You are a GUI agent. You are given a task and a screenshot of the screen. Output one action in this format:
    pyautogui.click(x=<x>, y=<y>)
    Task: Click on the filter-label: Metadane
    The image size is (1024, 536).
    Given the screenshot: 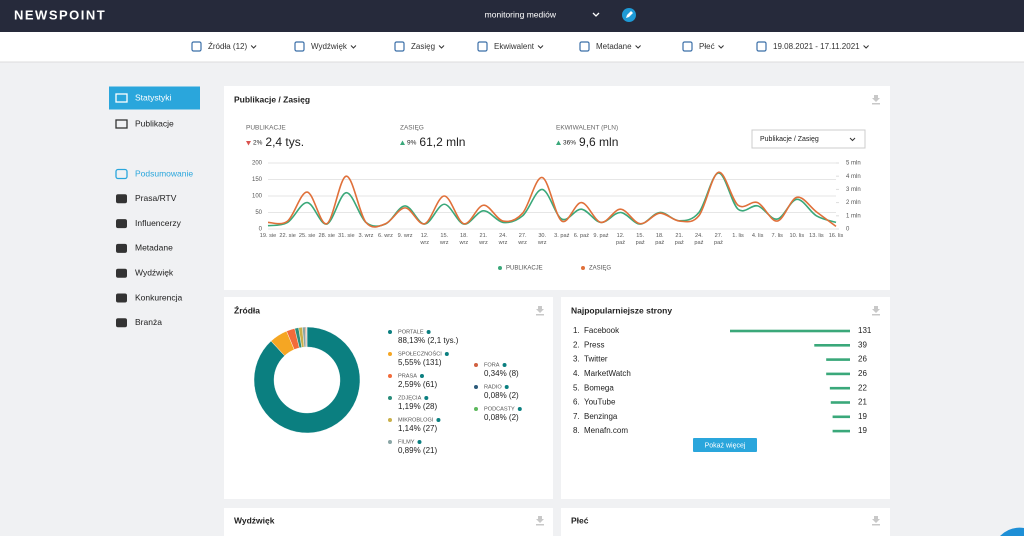 What is the action you would take?
    pyautogui.click(x=614, y=46)
    